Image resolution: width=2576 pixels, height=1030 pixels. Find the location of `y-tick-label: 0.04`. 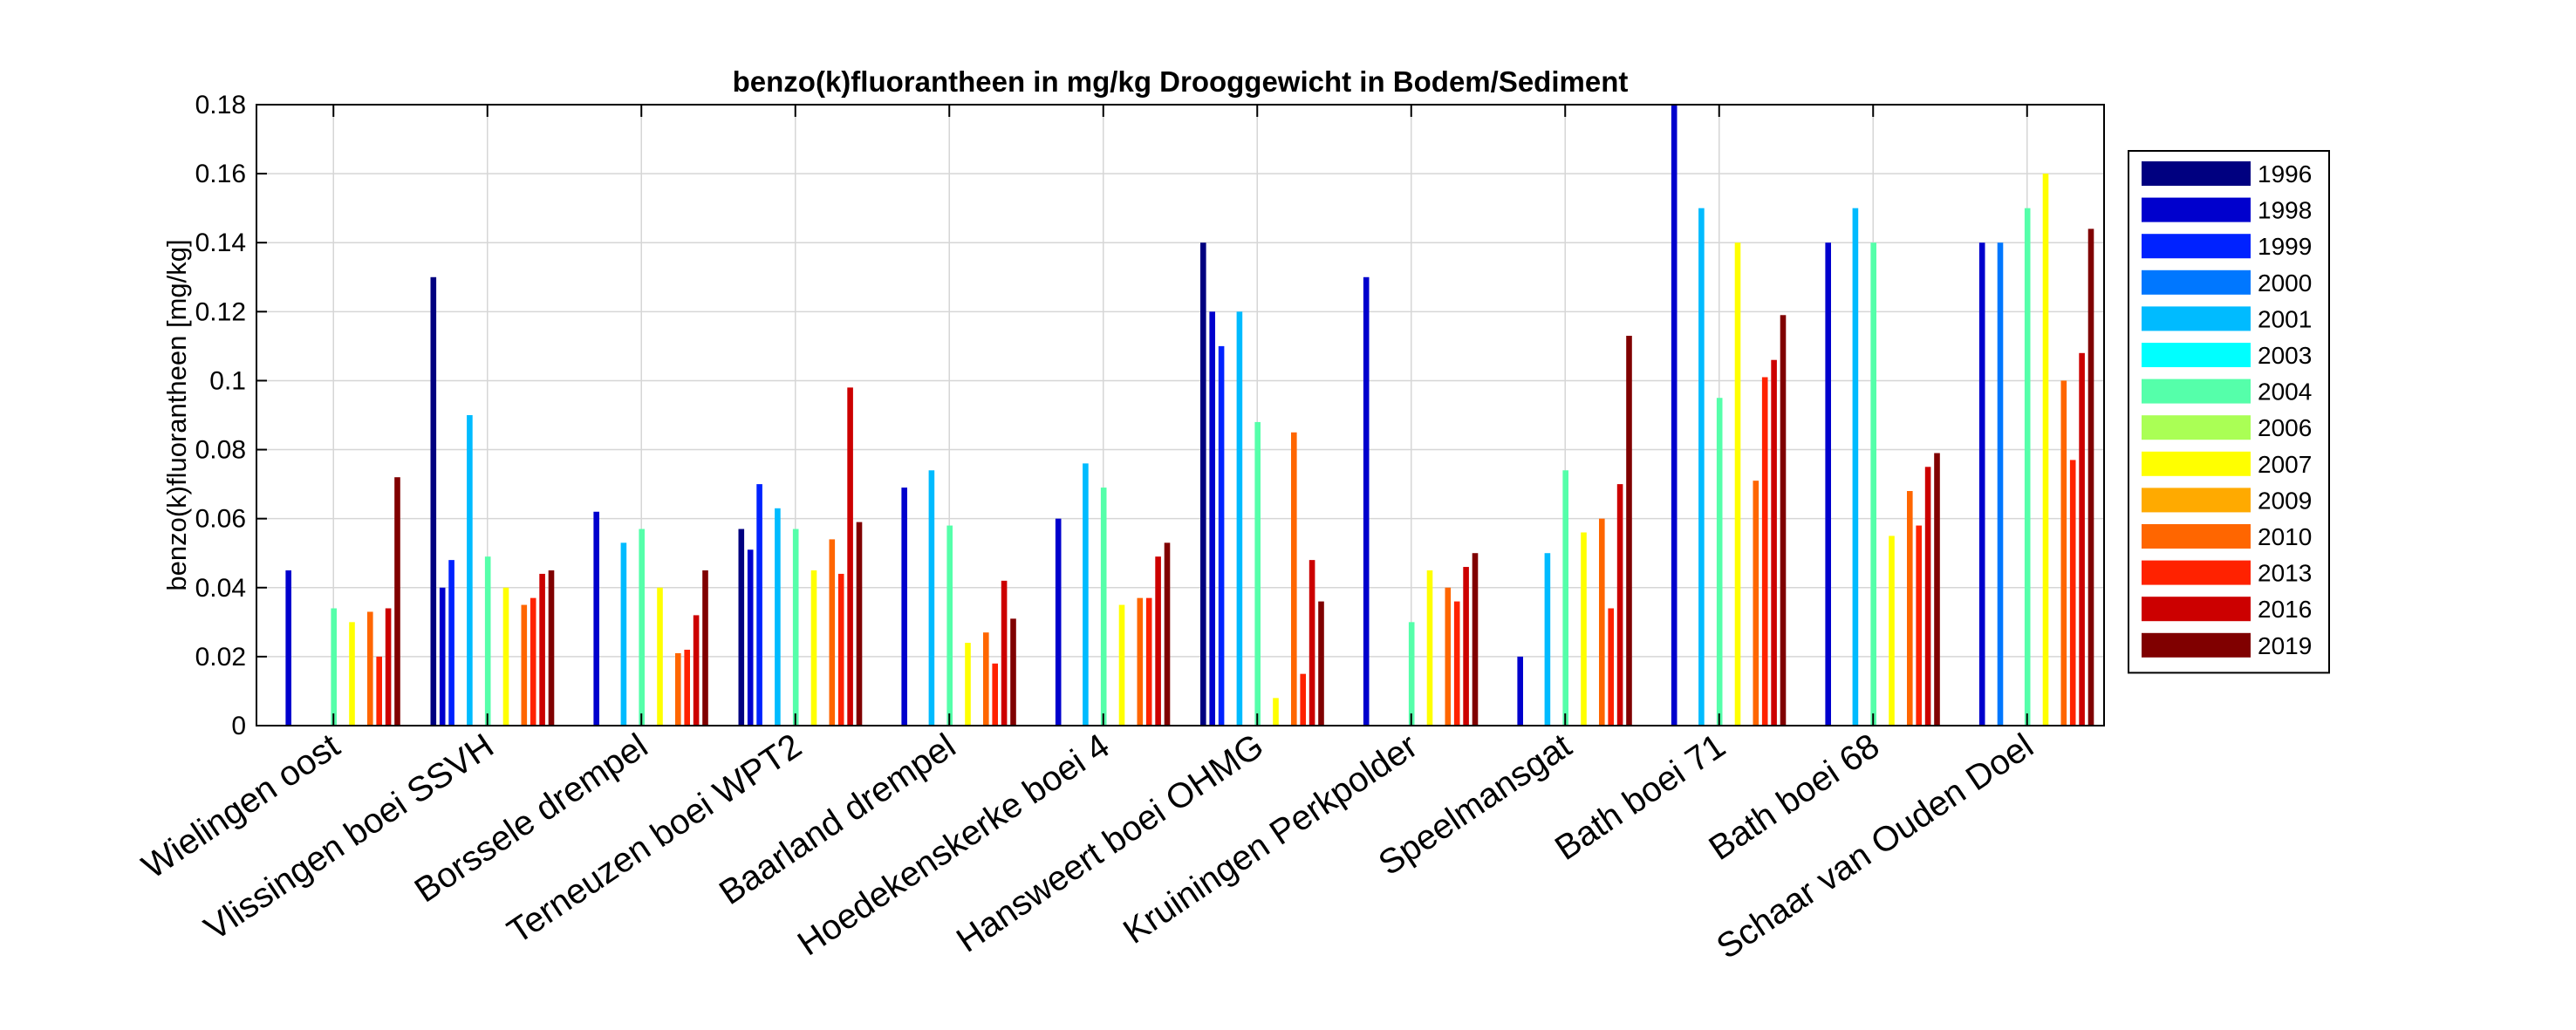

y-tick-label: 0.04 is located at coordinates (220, 588).